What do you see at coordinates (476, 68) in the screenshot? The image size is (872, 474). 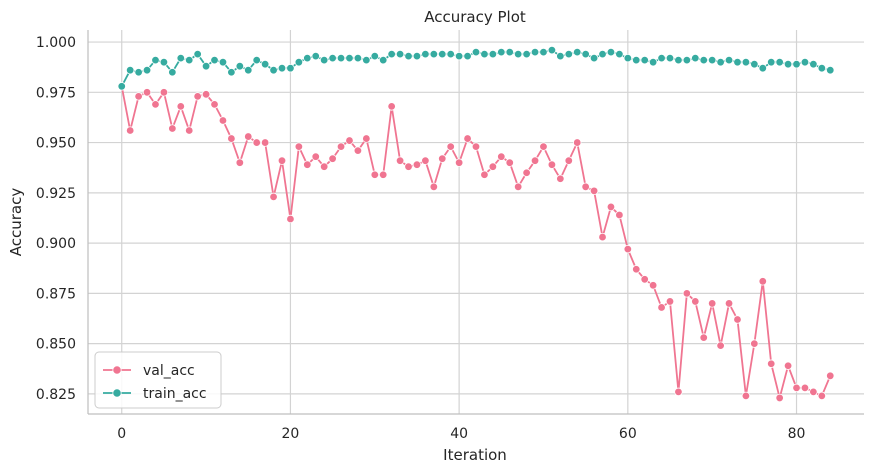 I see `series-train_acc` at bounding box center [476, 68].